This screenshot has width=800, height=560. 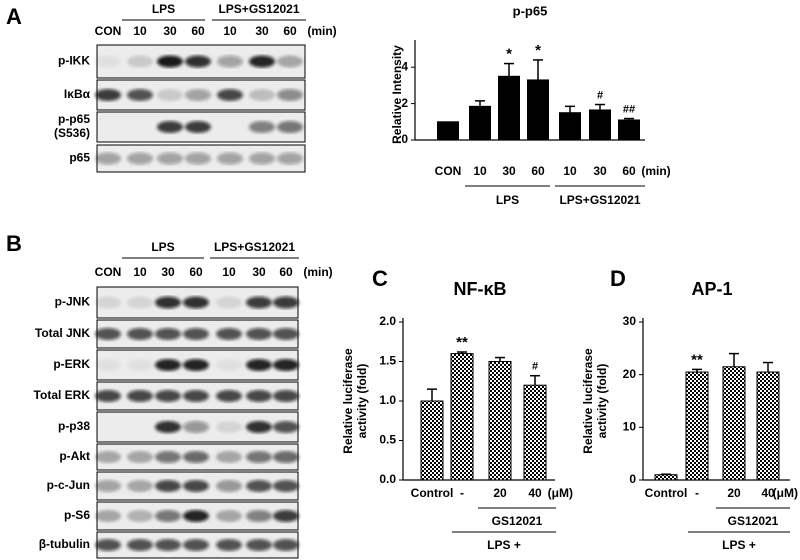 I want to click on y-axis-label: Relative luciferase, so click(x=588, y=401).